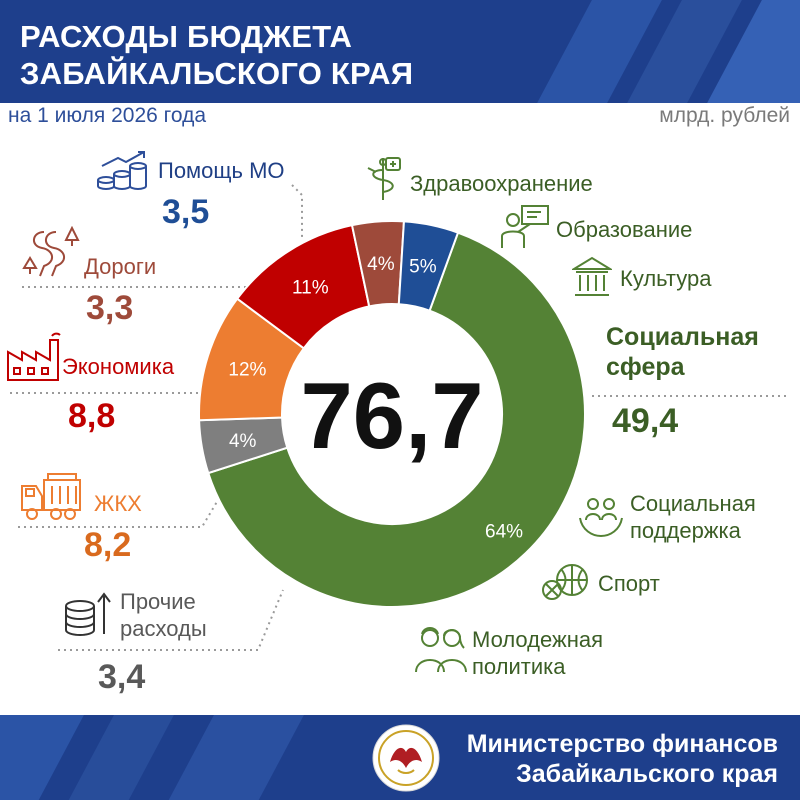 This screenshot has width=800, height=800. I want to click on label-ekonomika: Экономика, so click(118, 366).